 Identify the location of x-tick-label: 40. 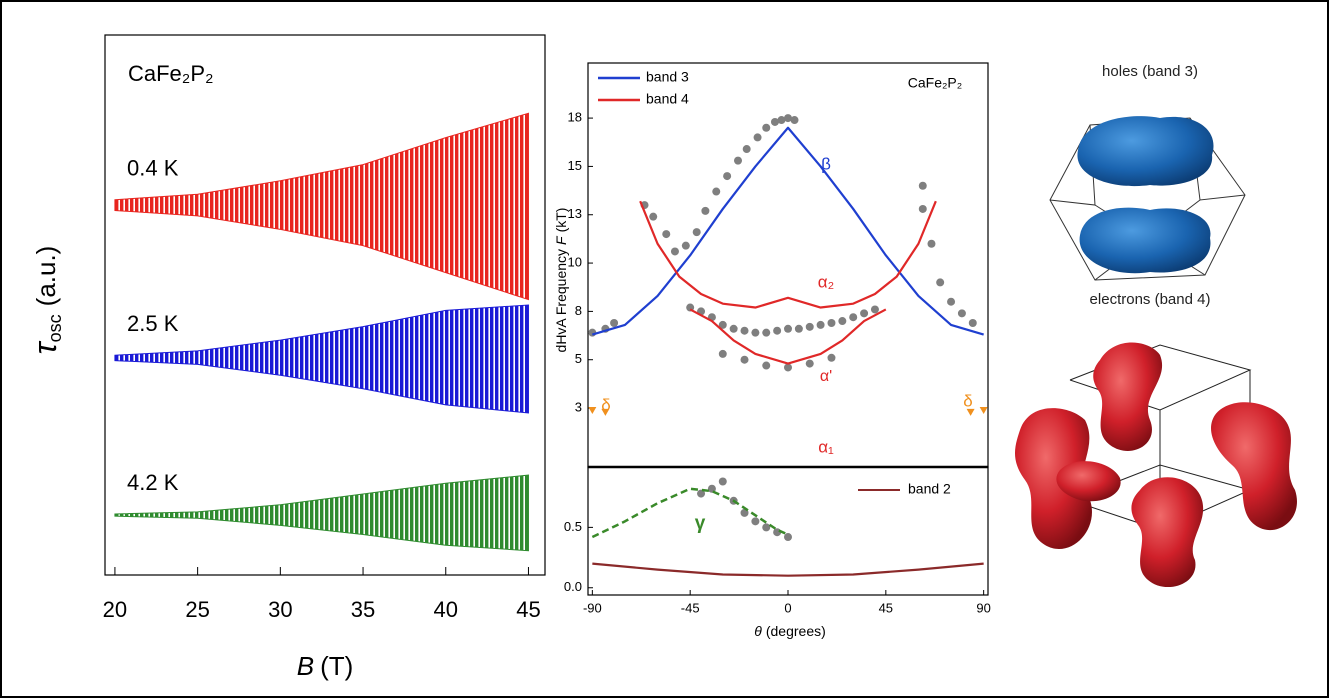
(446, 609).